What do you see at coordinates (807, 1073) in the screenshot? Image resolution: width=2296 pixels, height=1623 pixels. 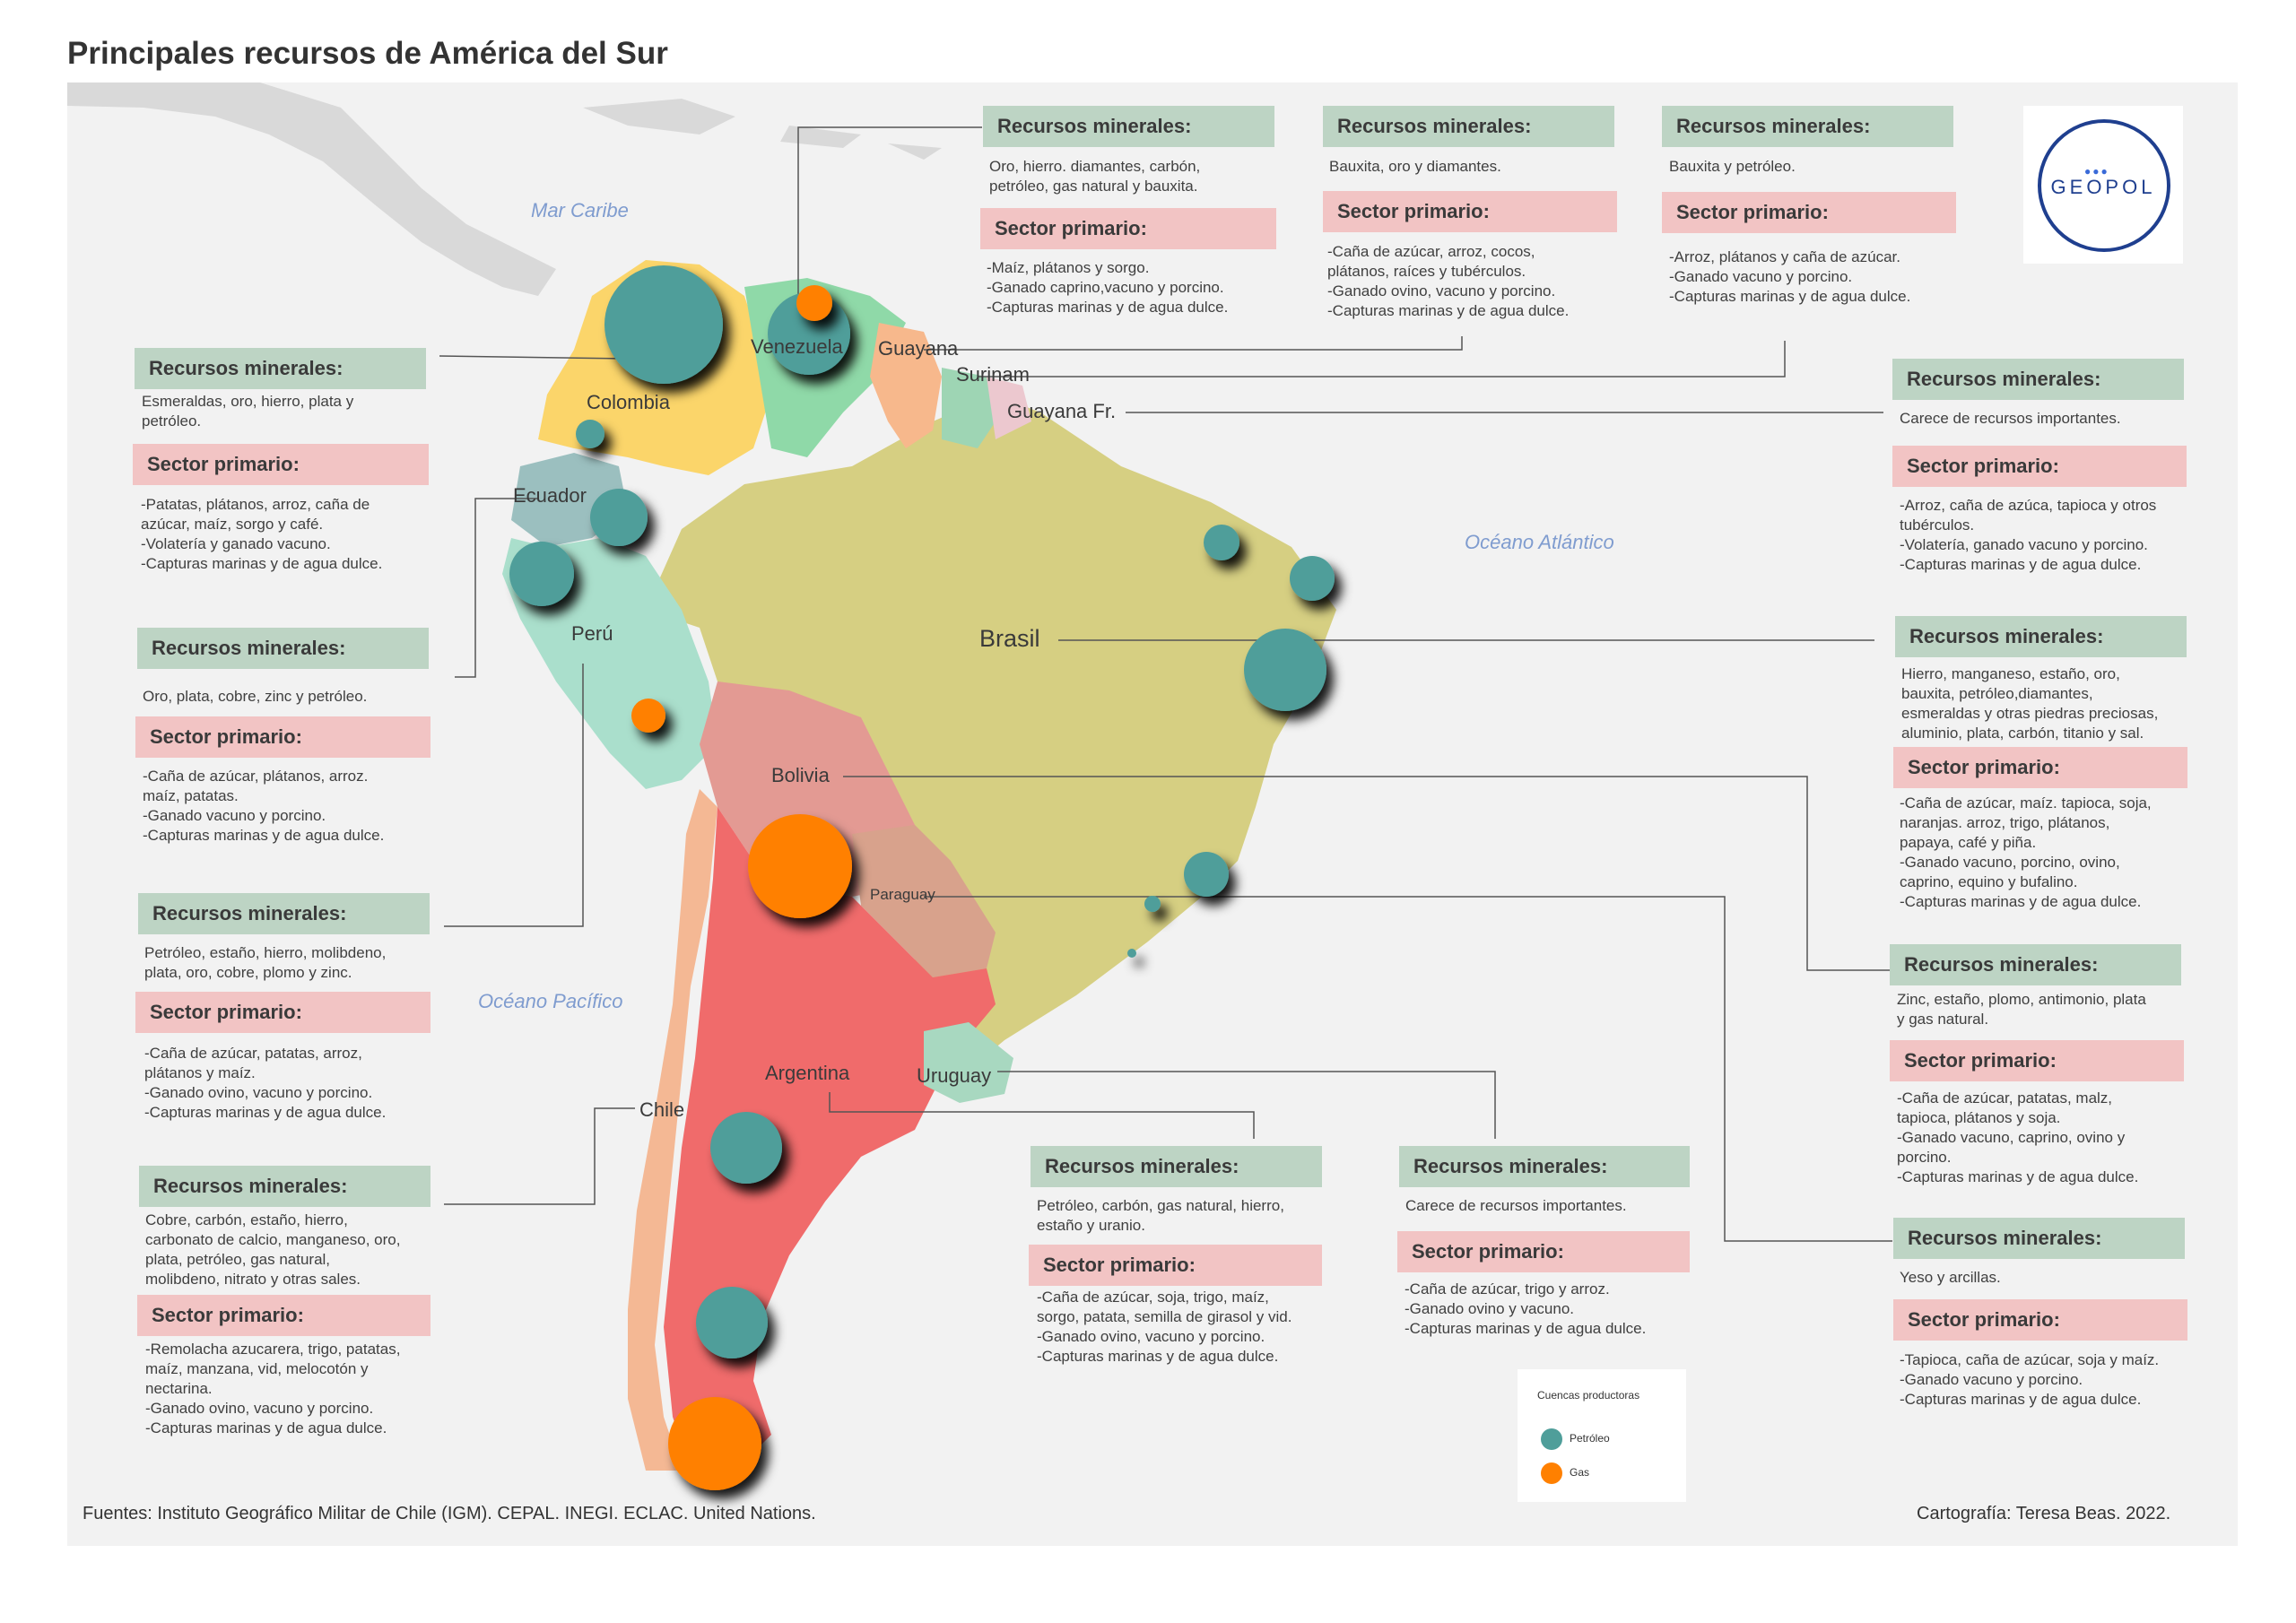 I see `country-label-argentina: Argentina` at bounding box center [807, 1073].